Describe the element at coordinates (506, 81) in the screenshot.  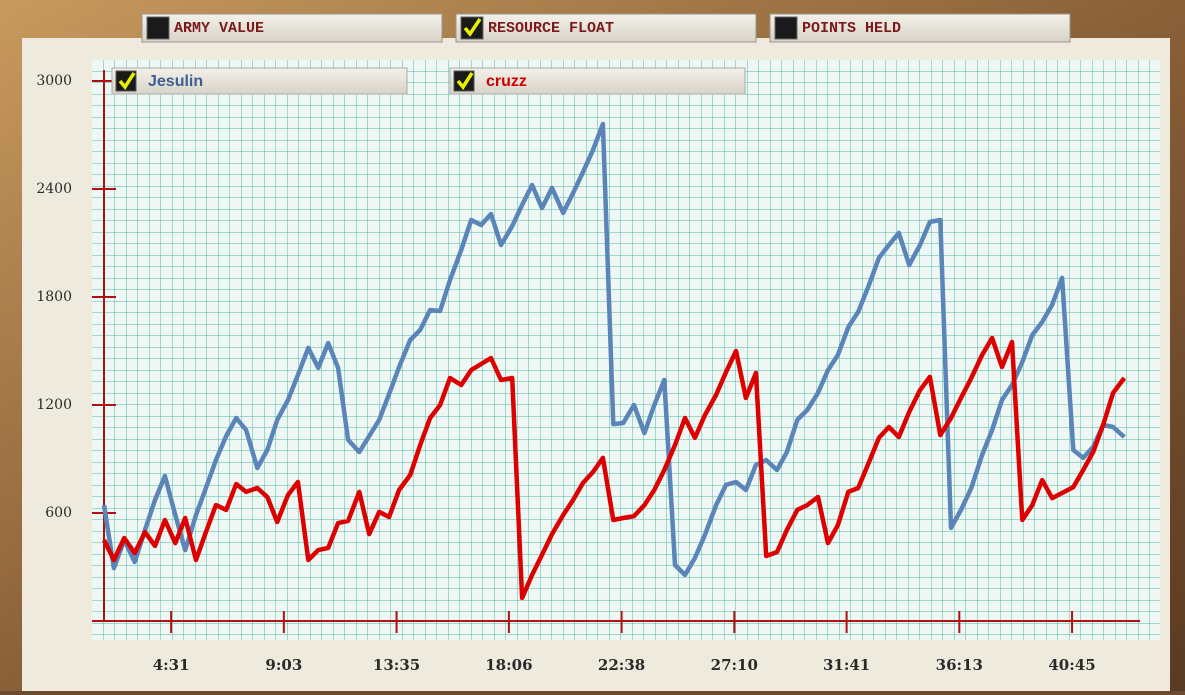
I see `legend-label: cruzz` at that location.